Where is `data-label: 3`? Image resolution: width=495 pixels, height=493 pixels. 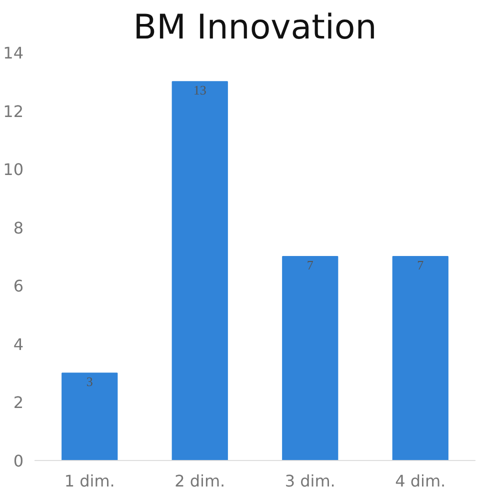
data-label: 3 is located at coordinates (89, 382).